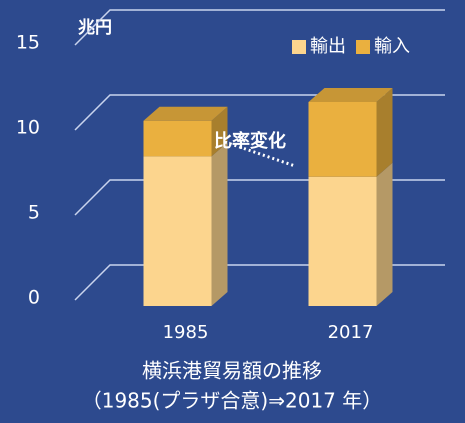  What do you see at coordinates (186, 332) in the screenshot?
I see `x-tick-label: 1985` at bounding box center [186, 332].